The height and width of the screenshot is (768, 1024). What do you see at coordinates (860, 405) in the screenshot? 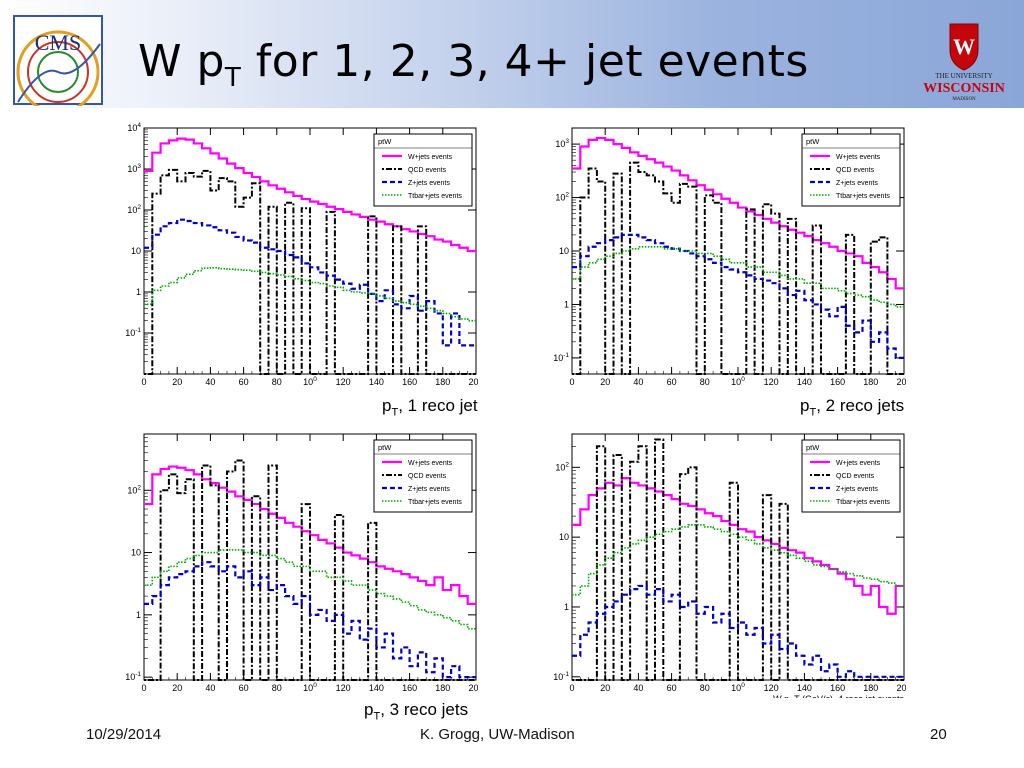
I see `caption-rest: , 2 reco jets` at bounding box center [860, 405].